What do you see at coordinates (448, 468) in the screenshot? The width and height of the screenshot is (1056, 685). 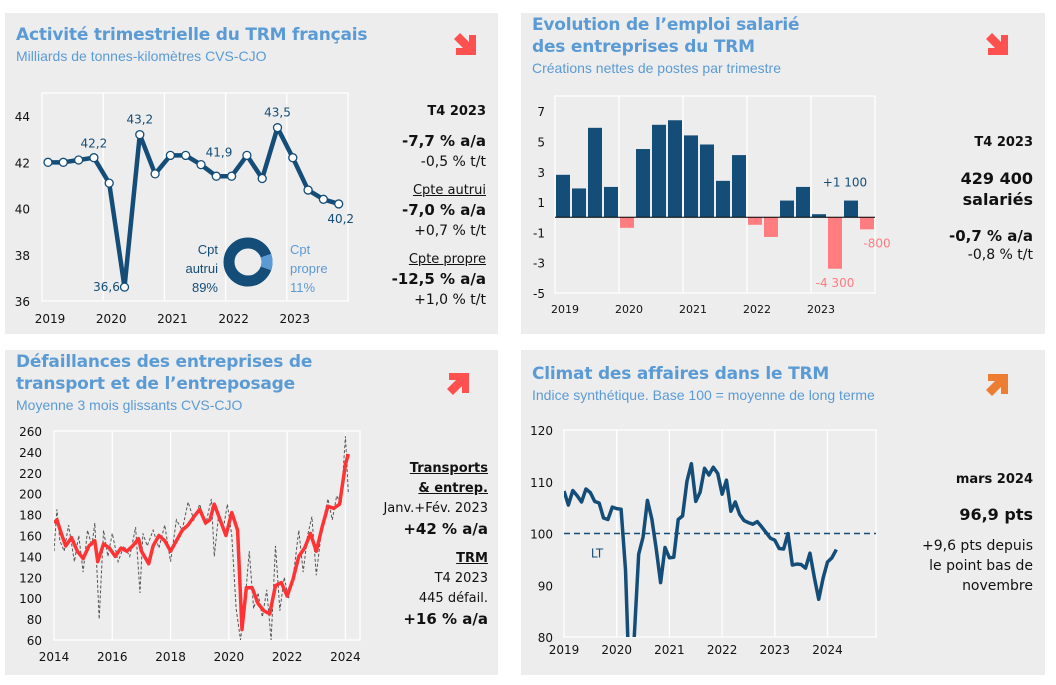 I see `sector-label-1: Transports` at bounding box center [448, 468].